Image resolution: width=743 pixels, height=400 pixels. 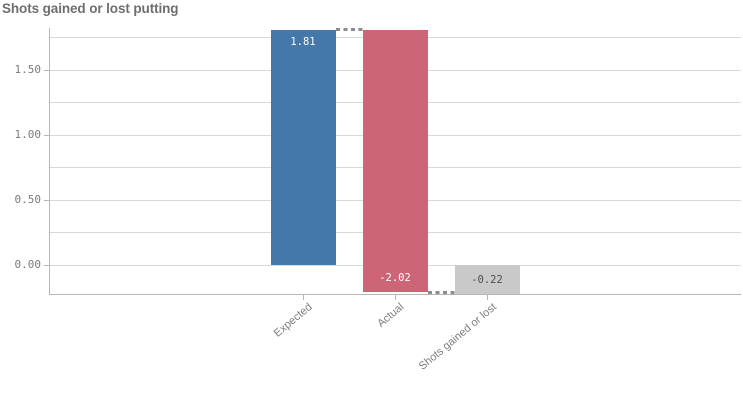 What do you see at coordinates (28, 134) in the screenshot?
I see `y-axis-tick-label: 1.00` at bounding box center [28, 134].